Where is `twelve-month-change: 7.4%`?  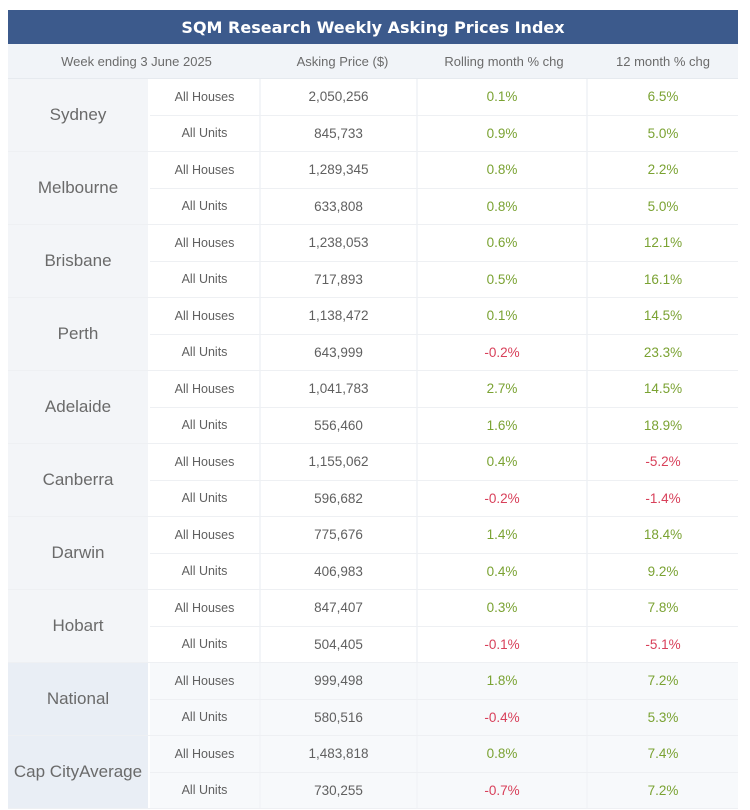 twelve-month-change: 7.4% is located at coordinates (663, 754).